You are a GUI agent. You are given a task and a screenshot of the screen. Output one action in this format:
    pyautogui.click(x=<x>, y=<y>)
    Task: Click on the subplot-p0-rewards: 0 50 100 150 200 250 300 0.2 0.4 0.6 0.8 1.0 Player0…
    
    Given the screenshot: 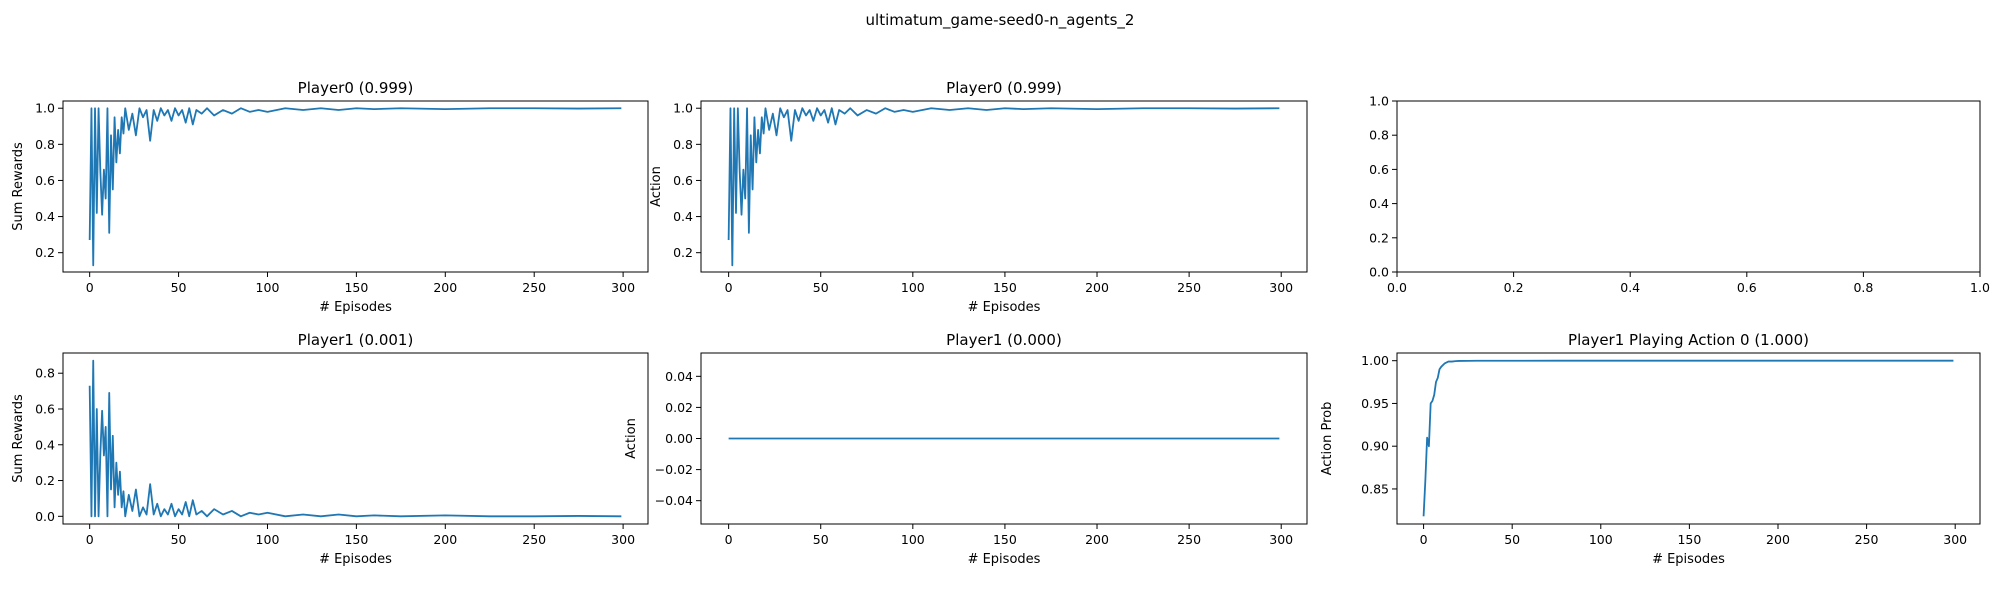 What is the action you would take?
    pyautogui.click(x=330, y=197)
    